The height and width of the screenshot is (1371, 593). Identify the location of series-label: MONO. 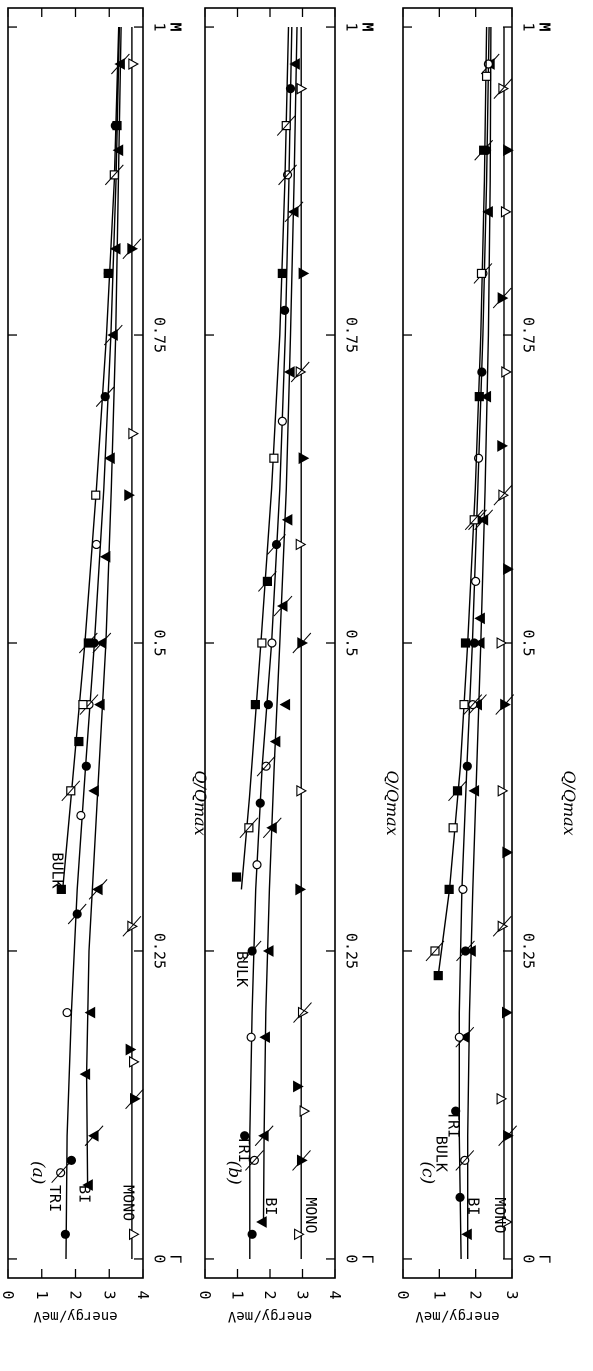
(500, 1215).